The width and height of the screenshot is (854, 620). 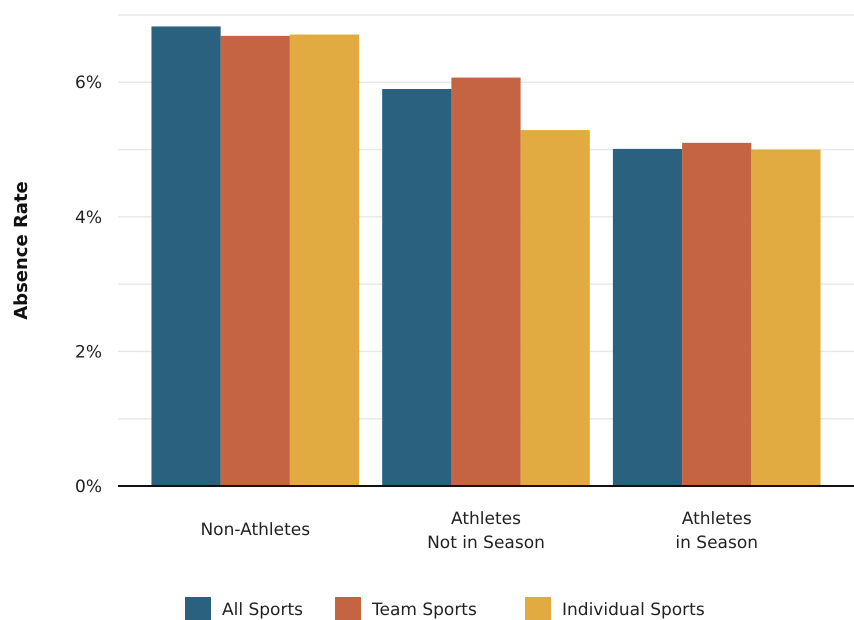 I want to click on y-tick-label: 4%, so click(x=88, y=218).